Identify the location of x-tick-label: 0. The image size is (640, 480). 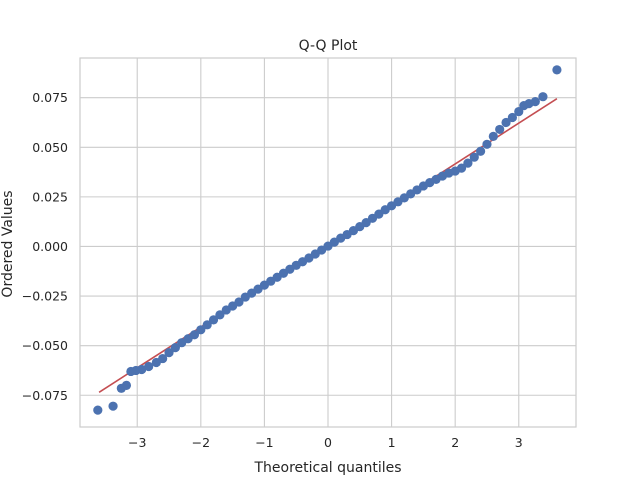
(328, 442).